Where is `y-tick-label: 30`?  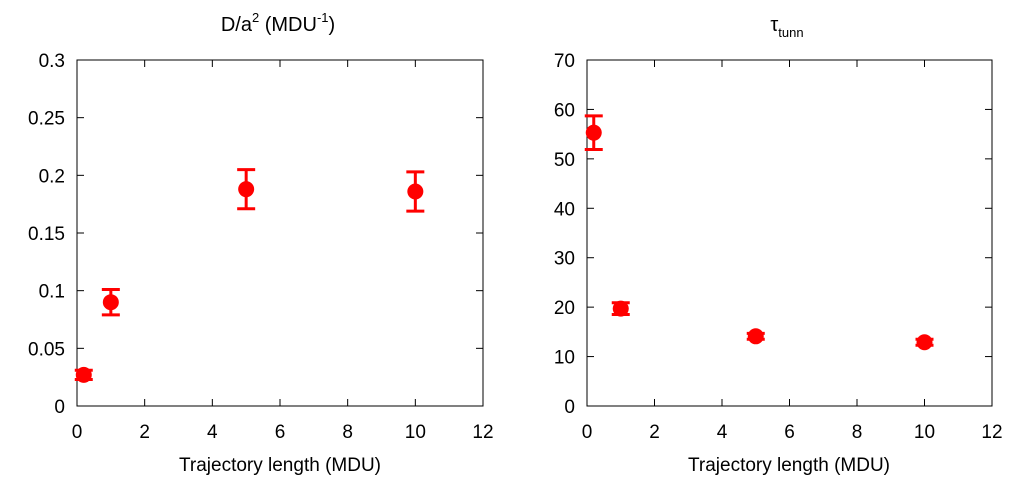
y-tick-label: 30 is located at coordinates (564, 259).